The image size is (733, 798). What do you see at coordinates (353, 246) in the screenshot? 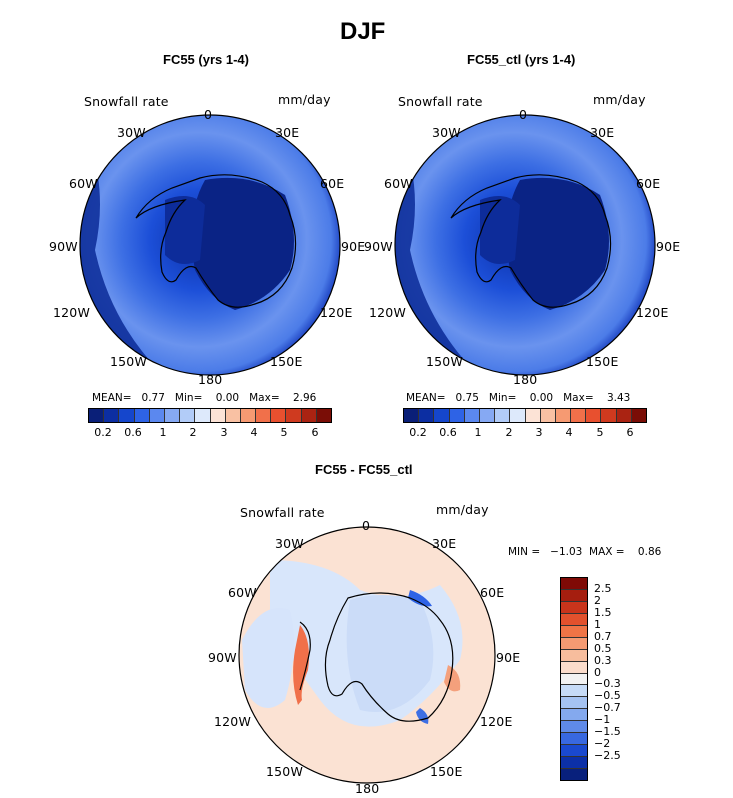
I see `panel1-lon-90e: 90E` at bounding box center [353, 246].